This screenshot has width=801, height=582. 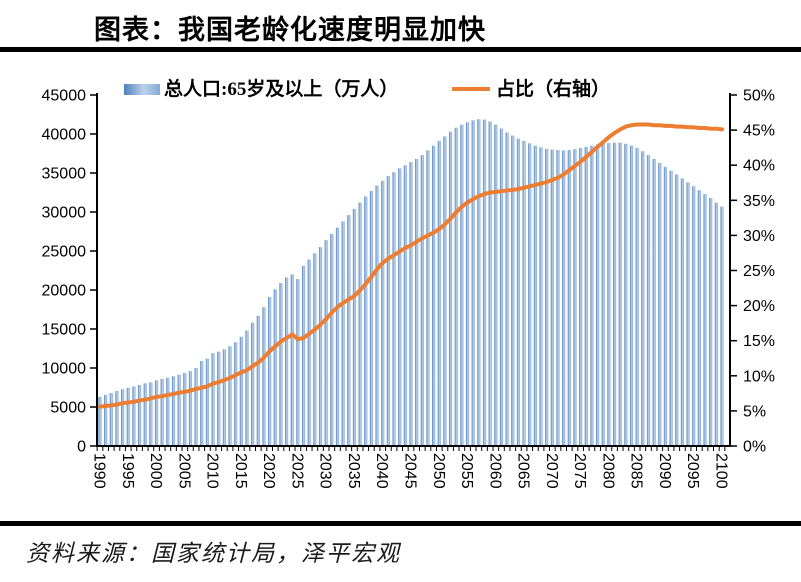 I want to click on legend-line-label: 占比（右轴）, so click(x=553, y=88).